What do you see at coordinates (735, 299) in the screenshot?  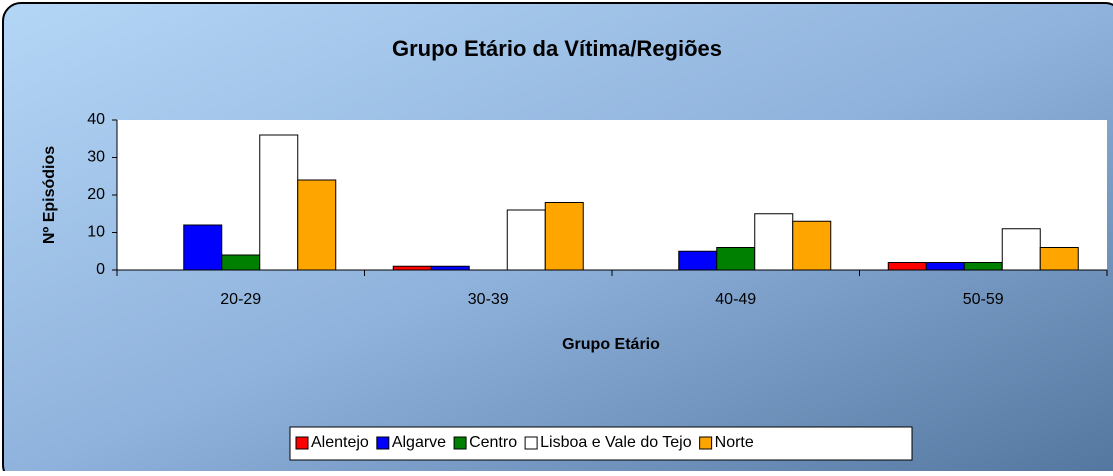 I see `x-tick-label: 40-49` at bounding box center [735, 299].